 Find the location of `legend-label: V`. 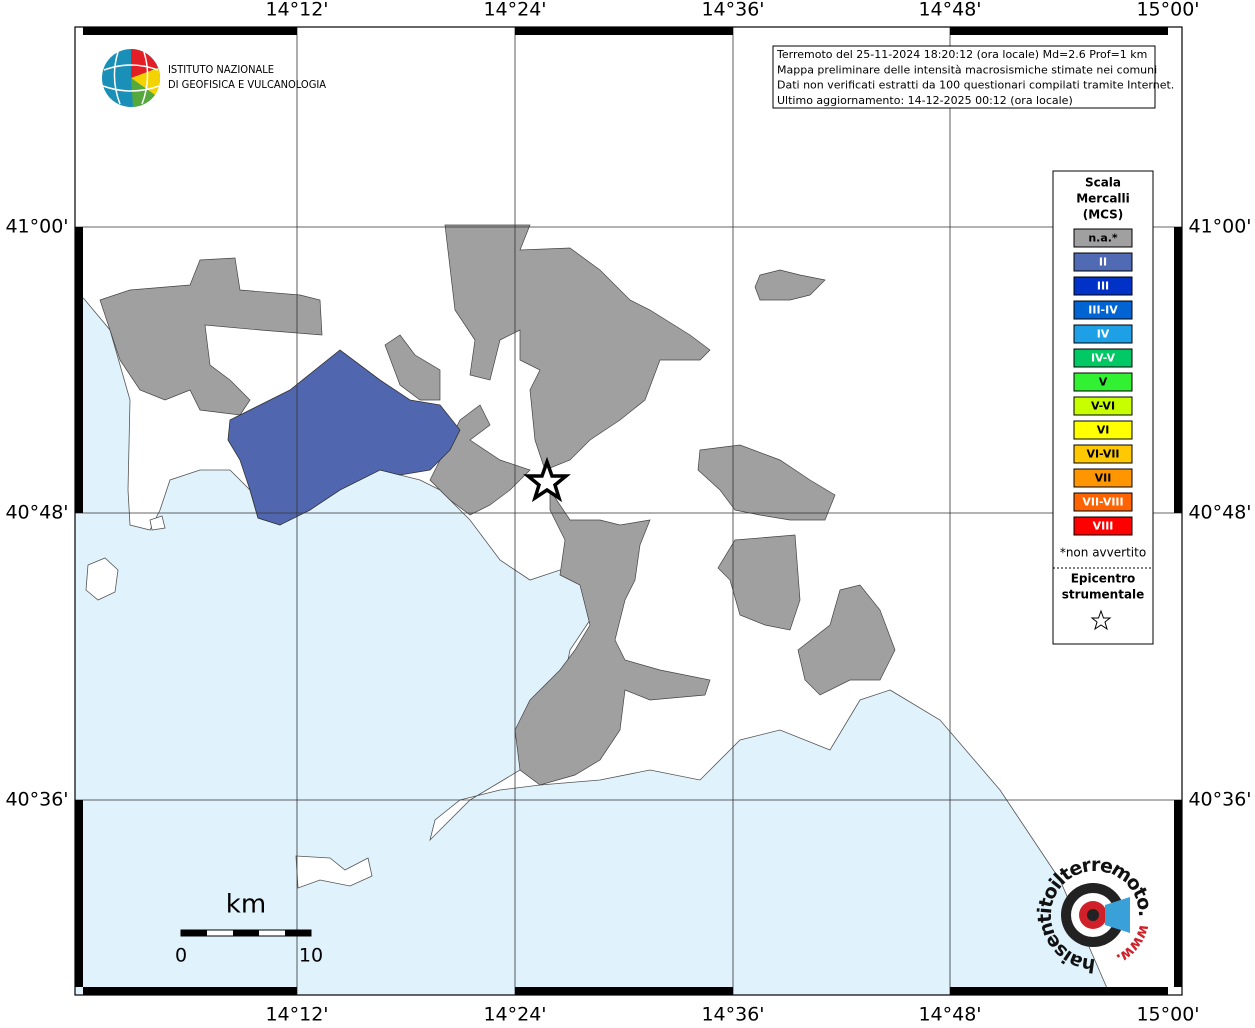

legend-label: V is located at coordinates (1103, 382).